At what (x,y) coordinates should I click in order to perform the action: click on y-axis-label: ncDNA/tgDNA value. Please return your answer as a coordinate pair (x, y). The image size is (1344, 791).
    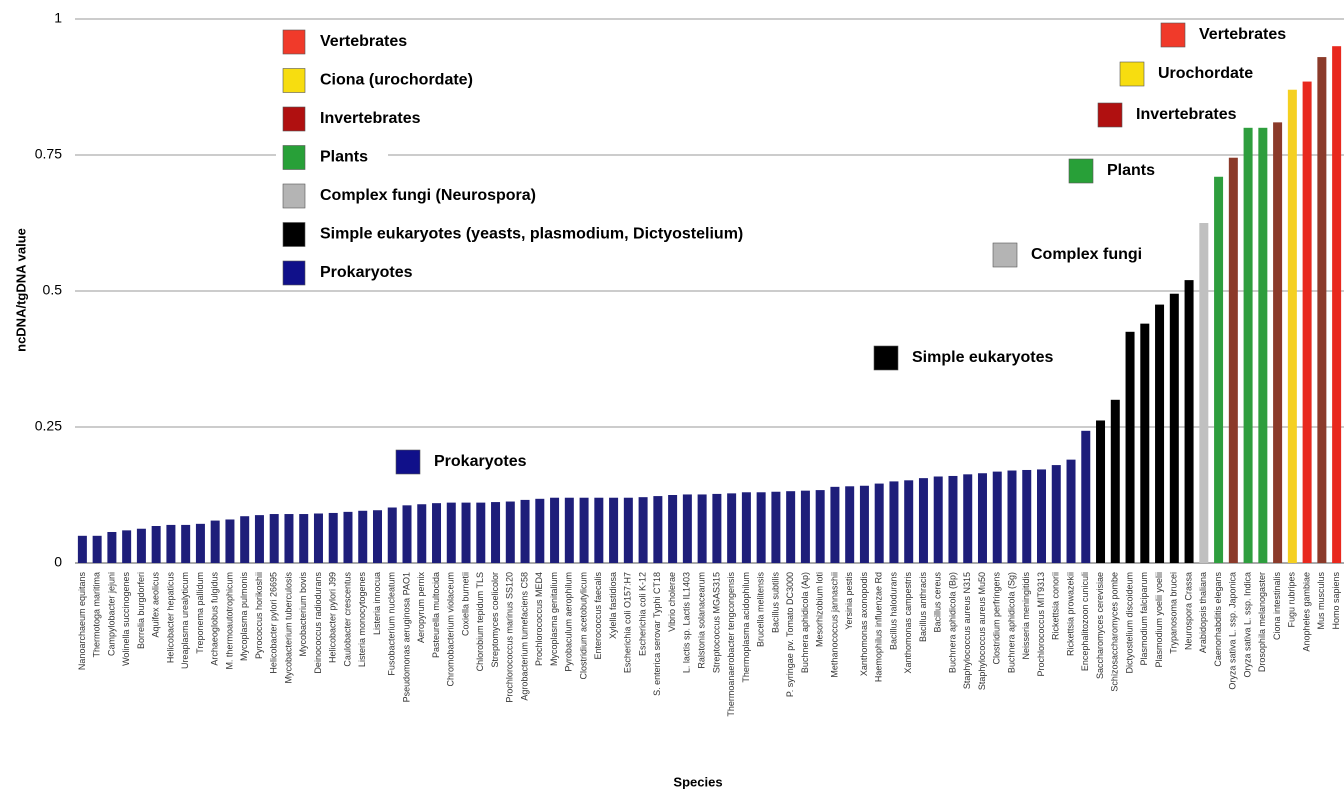
    Looking at the image, I should click on (20, 290).